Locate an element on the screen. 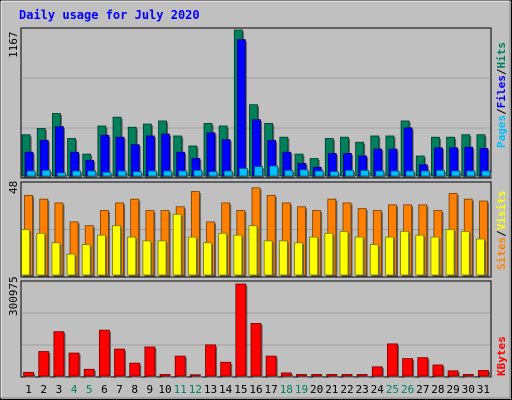 The image size is (512, 400). day-label-11: 11 is located at coordinates (180, 389).